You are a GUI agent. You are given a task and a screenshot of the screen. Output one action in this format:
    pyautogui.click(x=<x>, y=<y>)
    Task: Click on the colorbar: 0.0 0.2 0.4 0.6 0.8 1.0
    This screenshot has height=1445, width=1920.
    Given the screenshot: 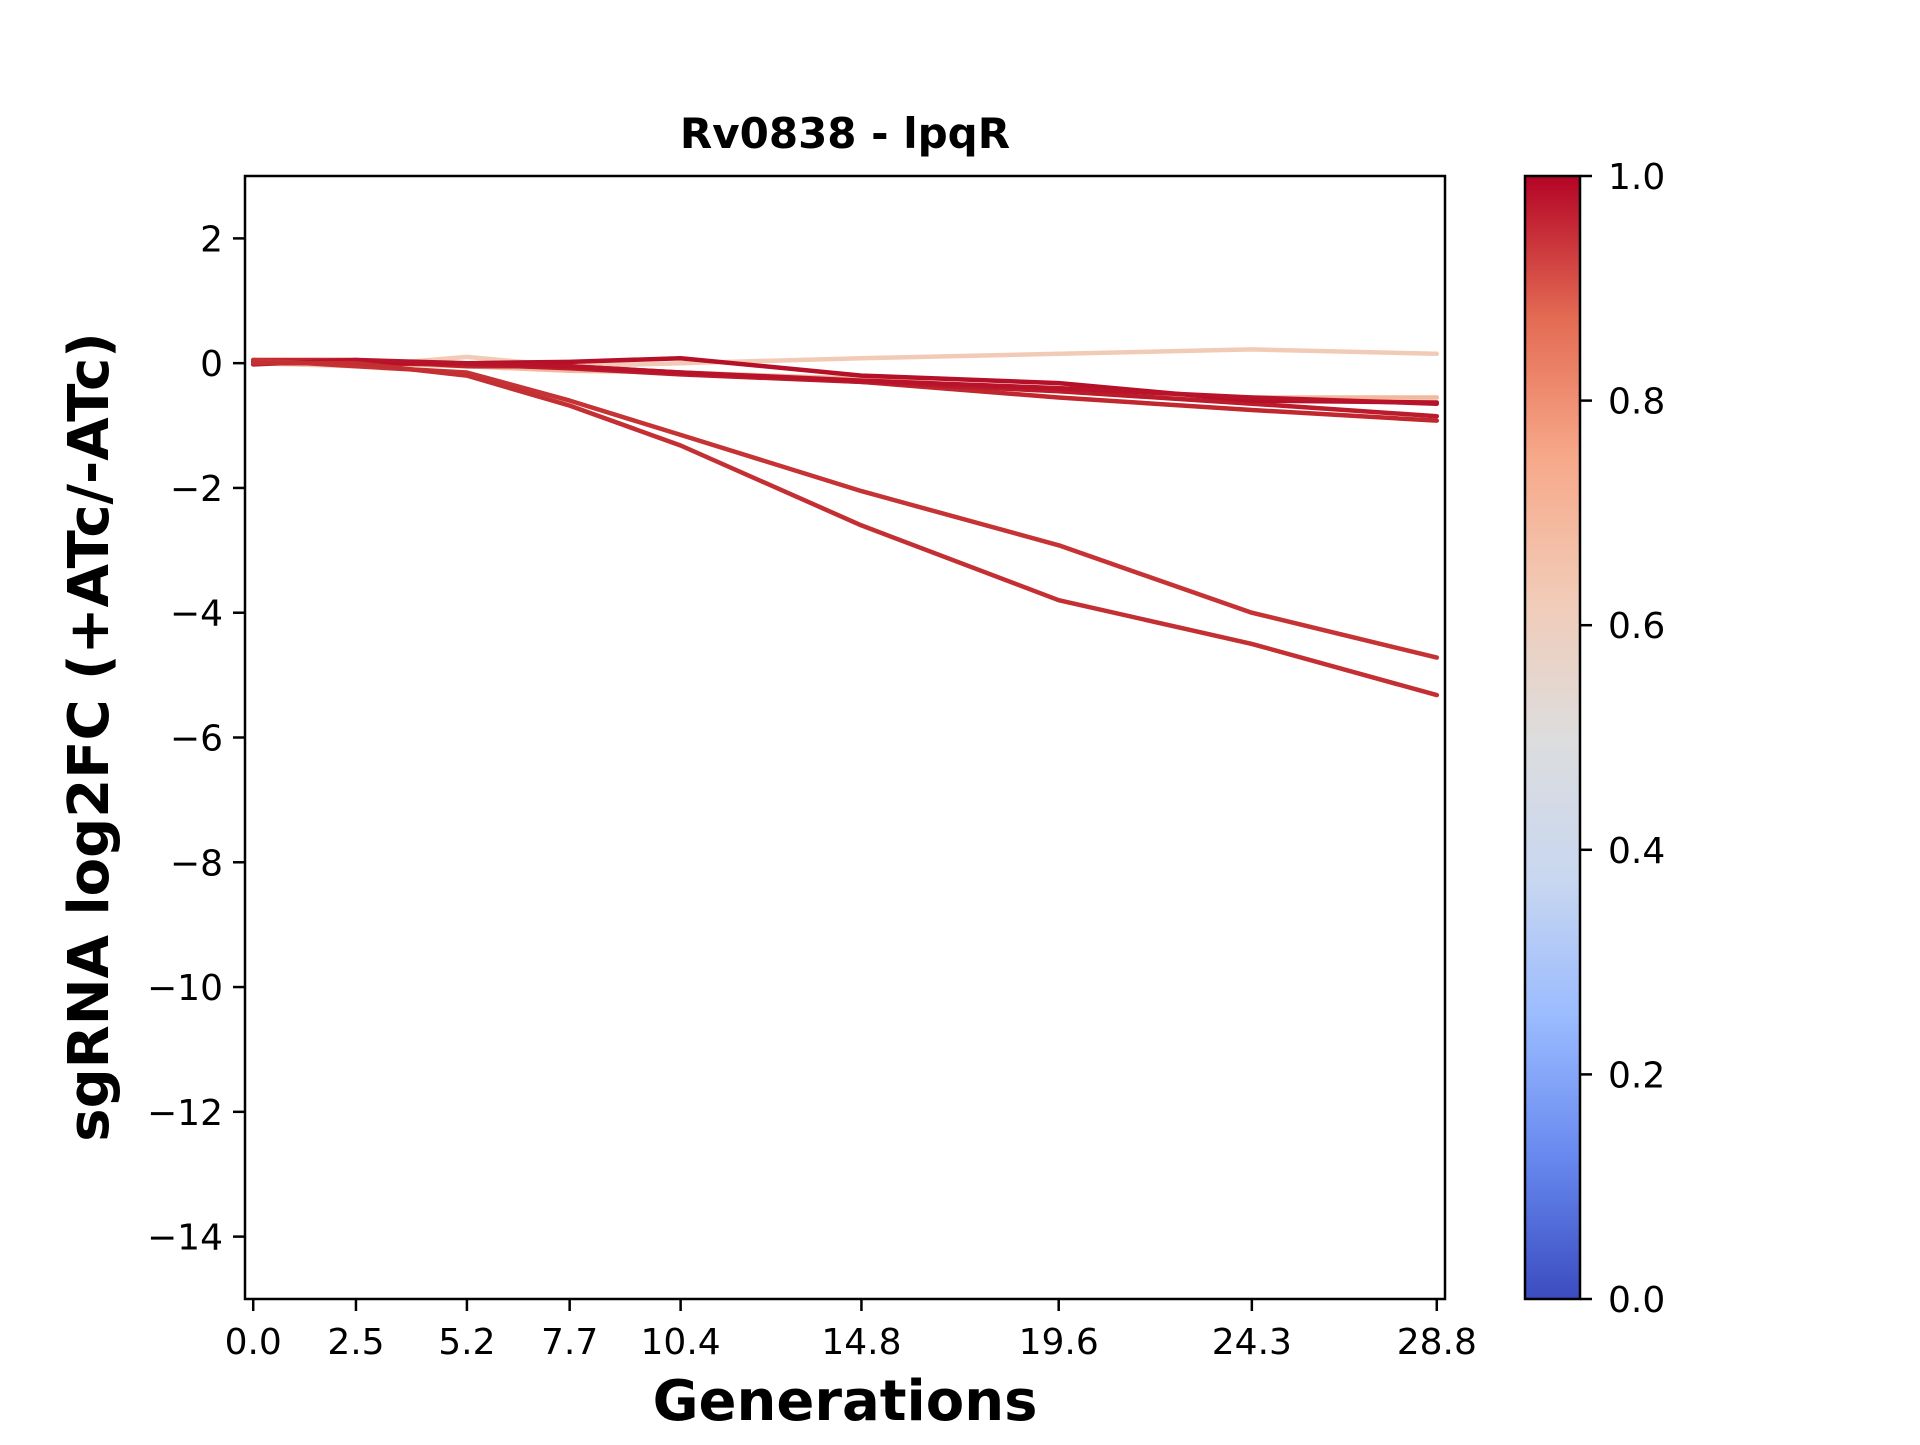 What is the action you would take?
    pyautogui.click(x=1594, y=739)
    